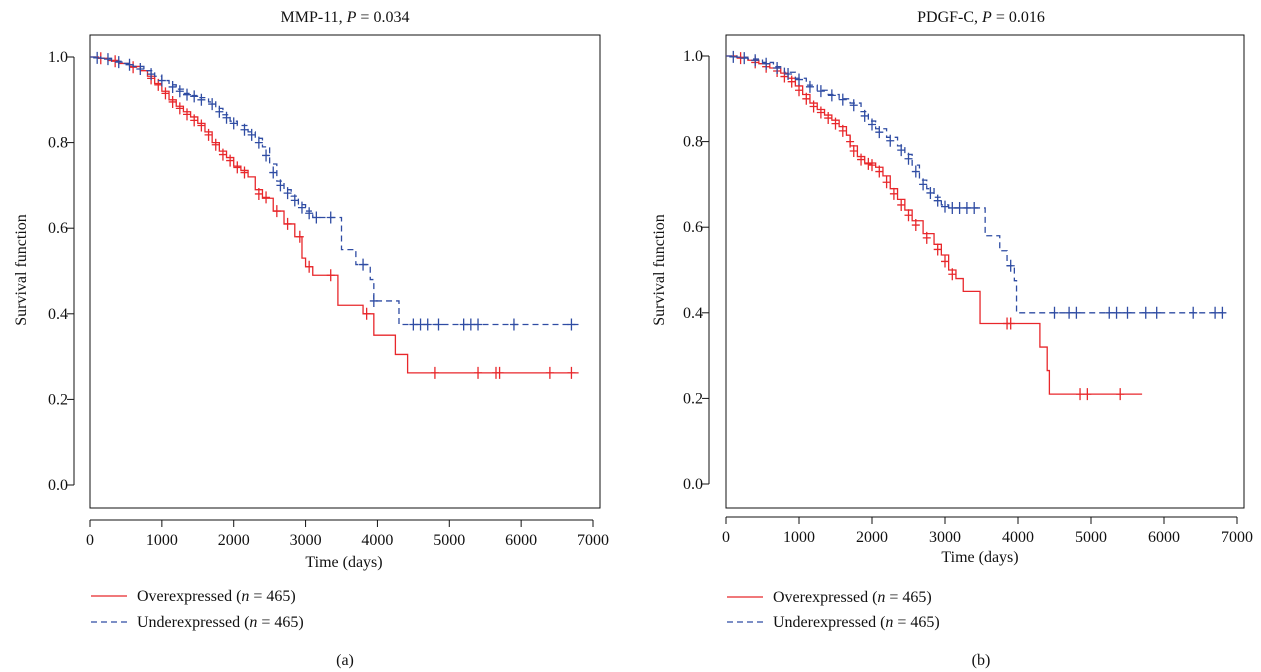  I want to click on panel-b-title-name: PDGF-C,, so click(947, 17).